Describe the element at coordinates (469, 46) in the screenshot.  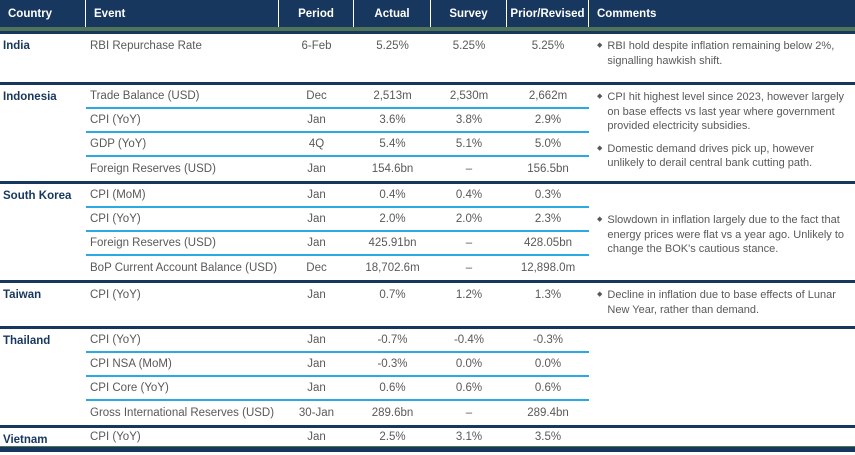
I see `survey-cell: 5.25%` at that location.